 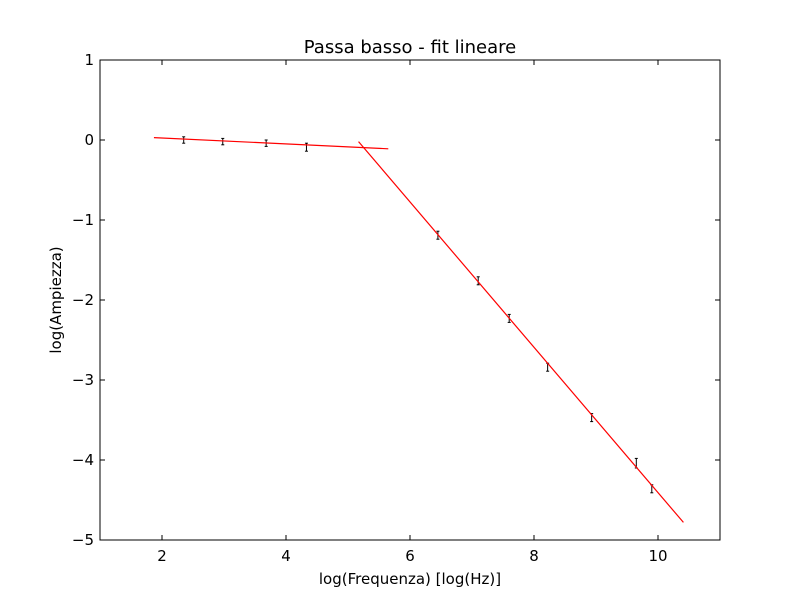 What do you see at coordinates (89, 60) in the screenshot?
I see `y-tick-label: 1` at bounding box center [89, 60].